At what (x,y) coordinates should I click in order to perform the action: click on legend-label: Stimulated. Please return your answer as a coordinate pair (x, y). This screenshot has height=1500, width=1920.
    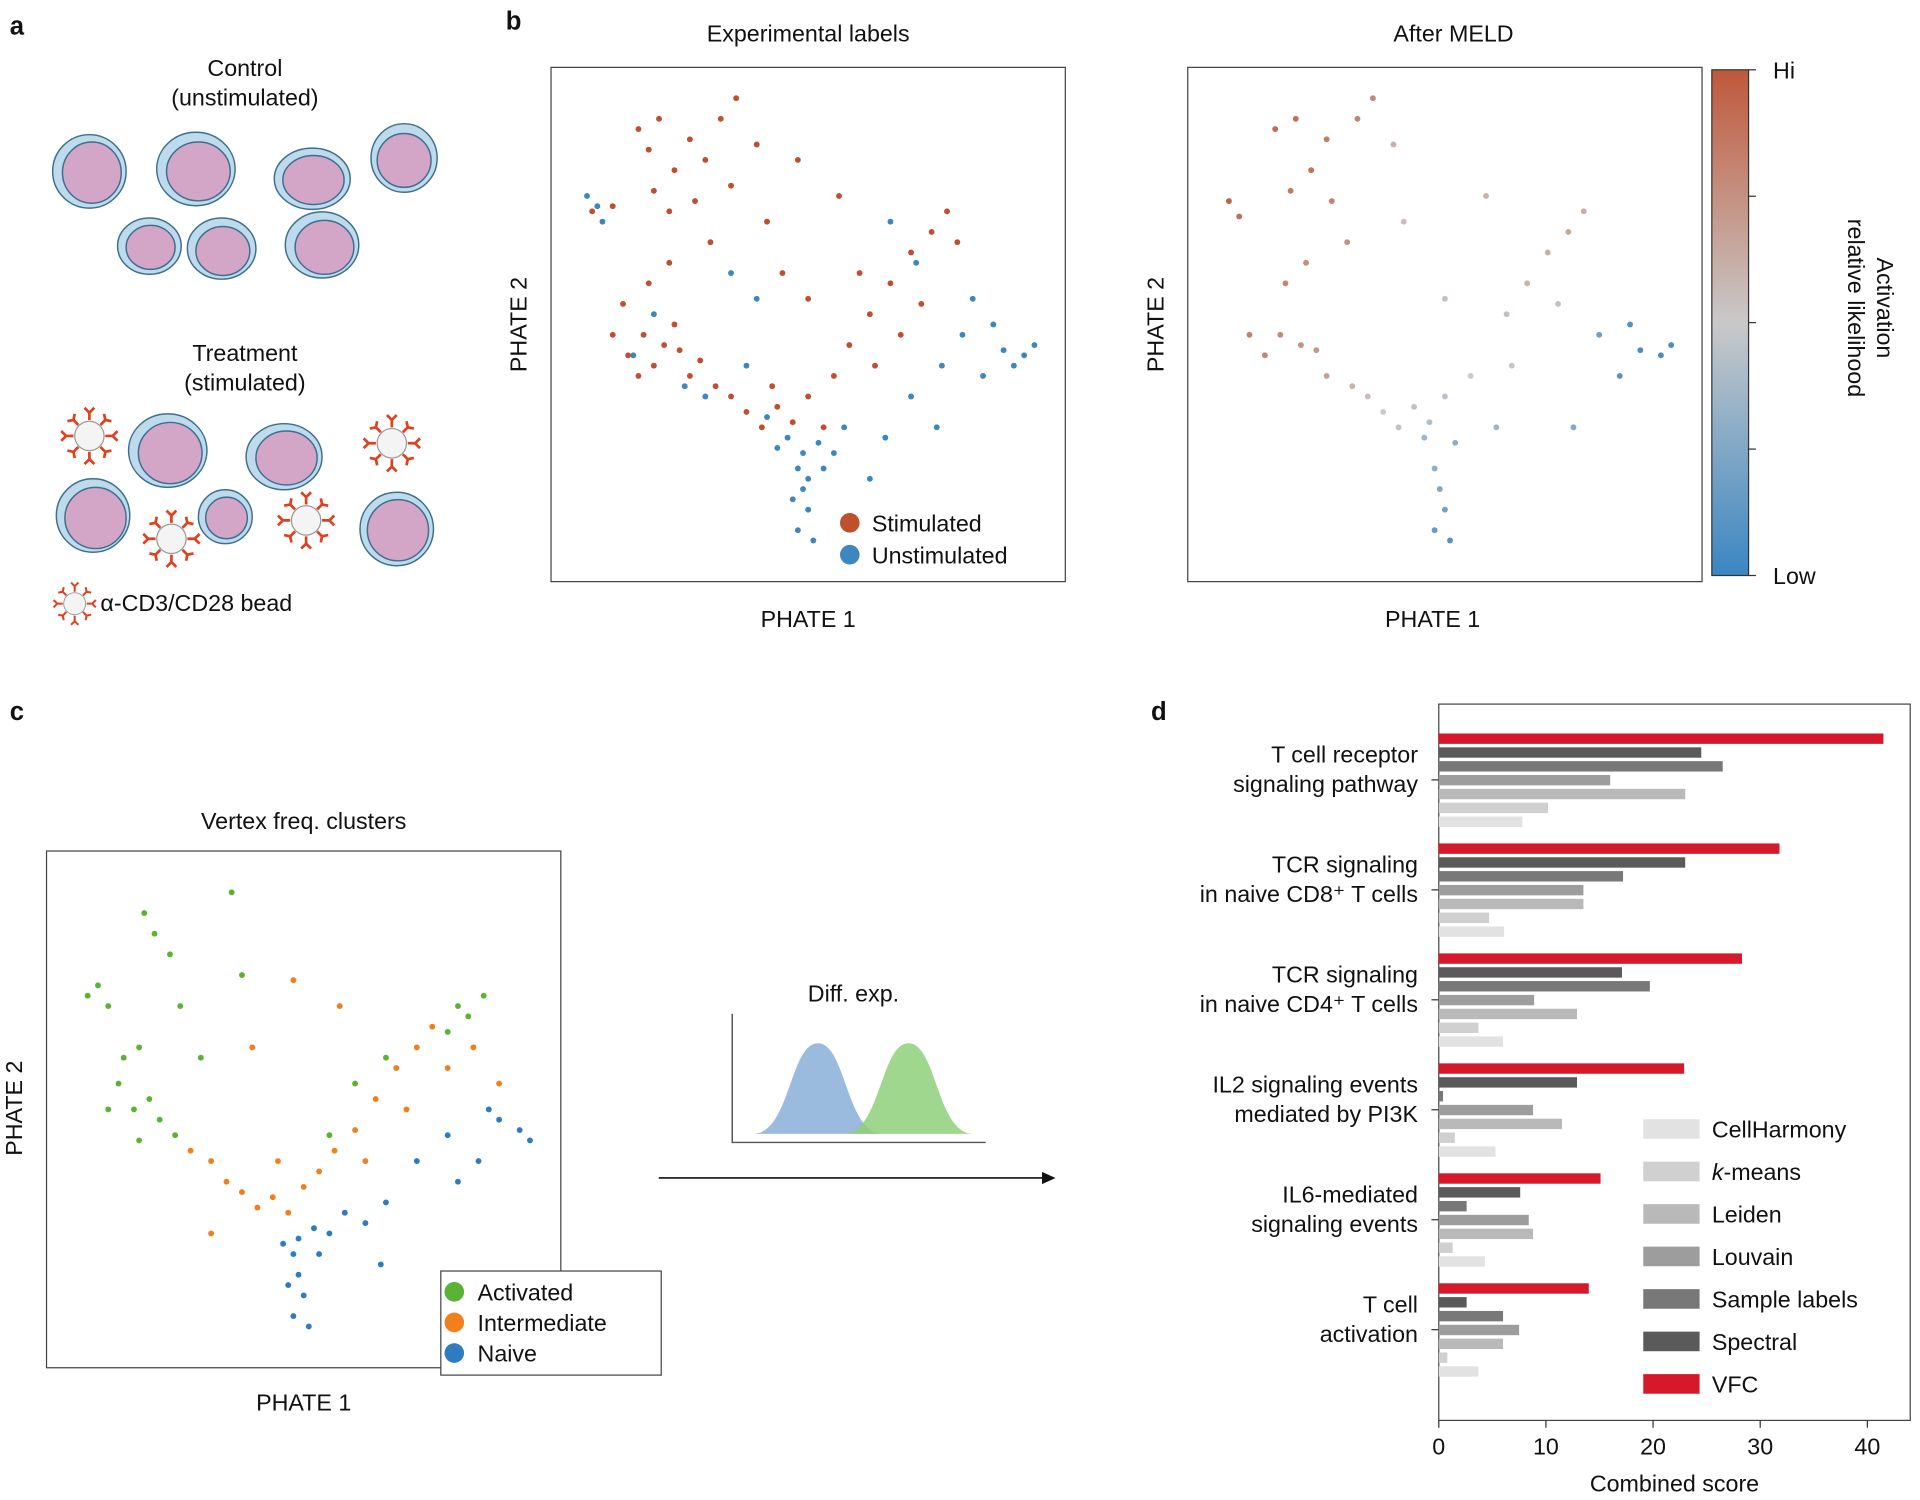
    Looking at the image, I should click on (927, 523).